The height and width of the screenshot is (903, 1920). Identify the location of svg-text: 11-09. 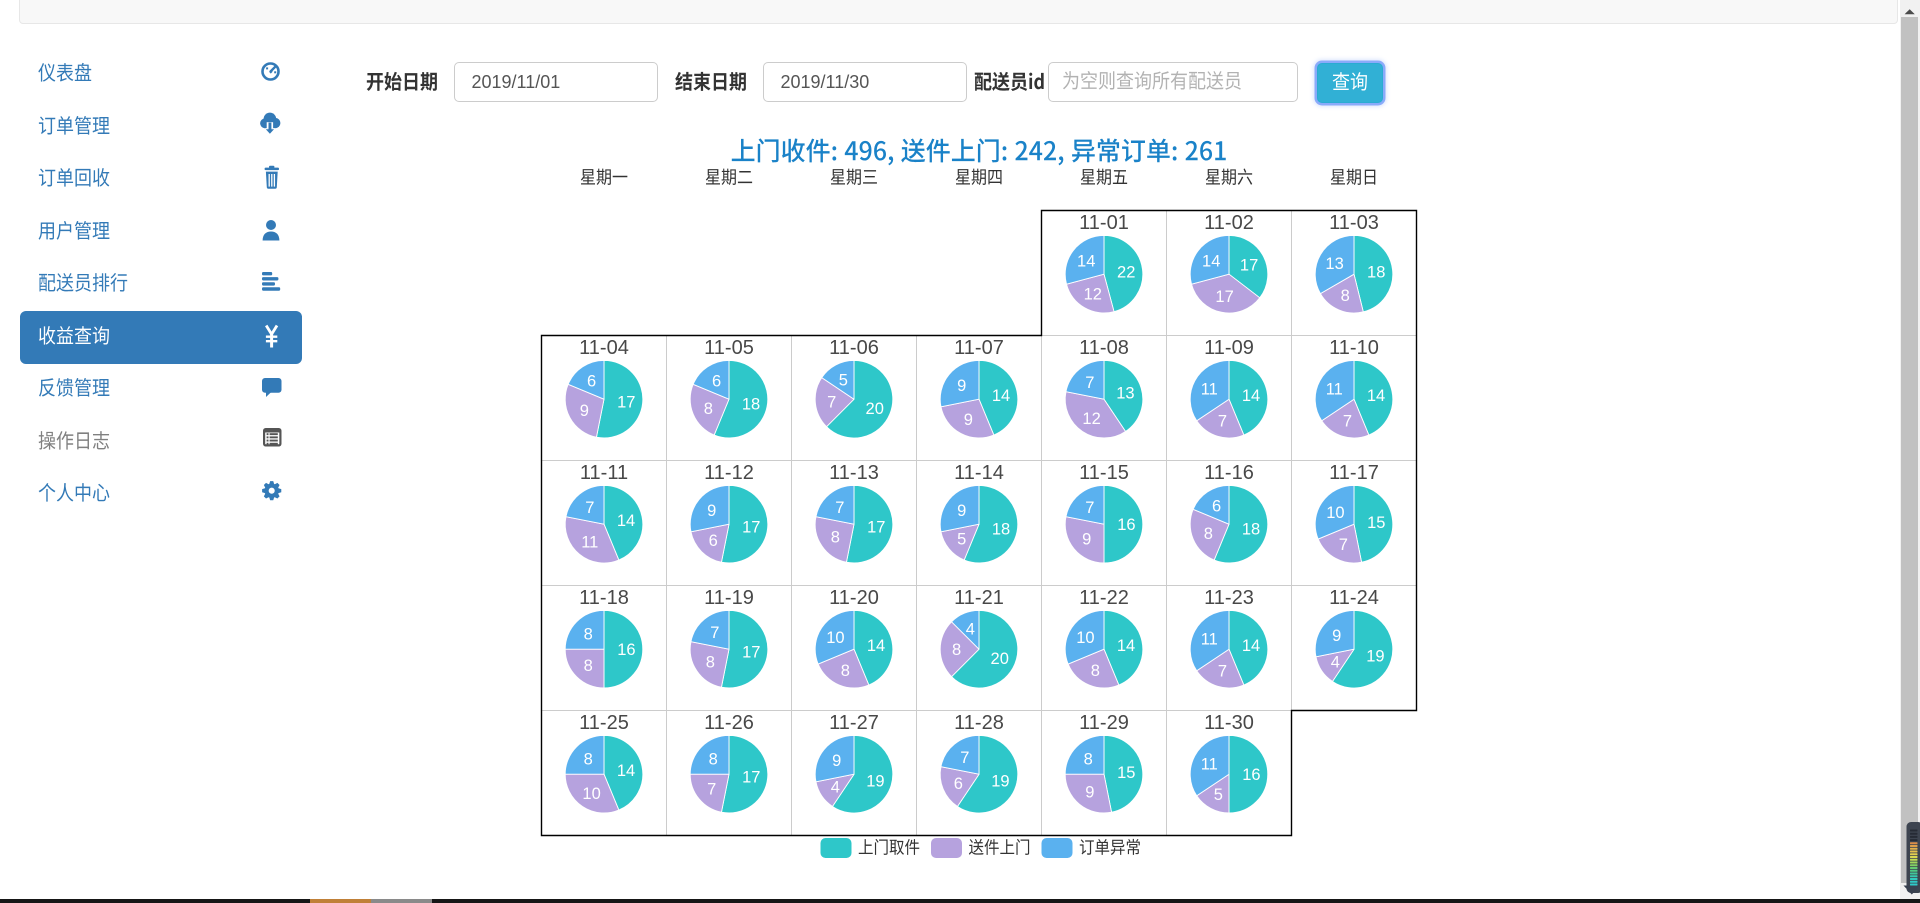
(1229, 348).